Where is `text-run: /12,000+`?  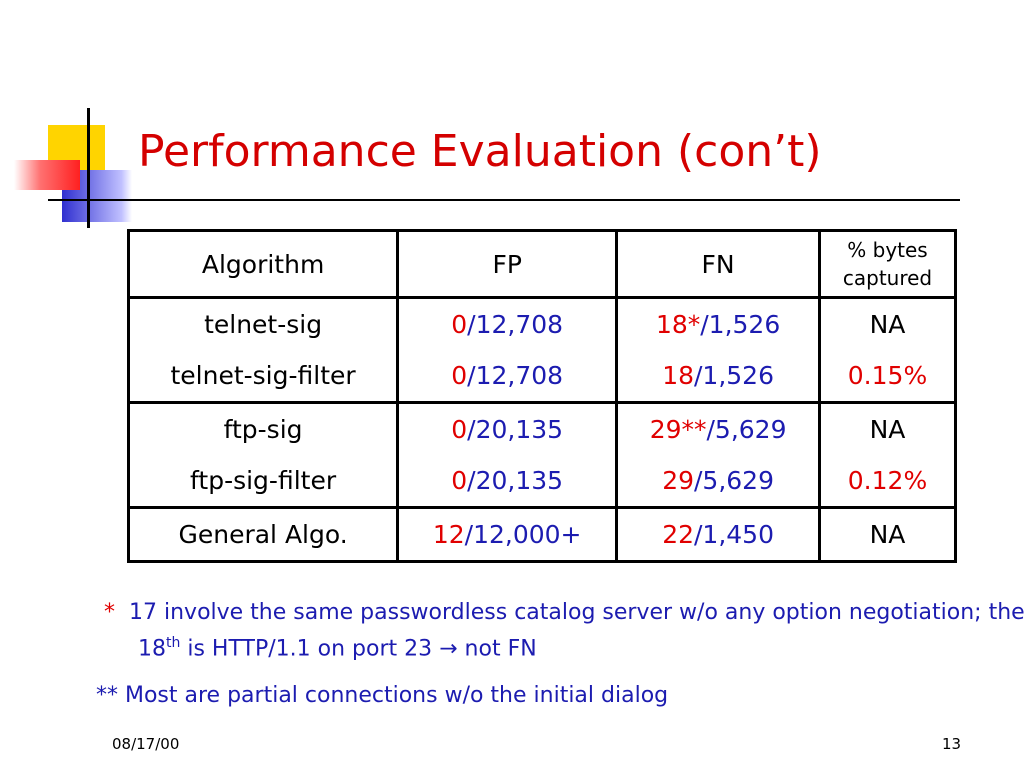 text-run: /12,000+ is located at coordinates (523, 534).